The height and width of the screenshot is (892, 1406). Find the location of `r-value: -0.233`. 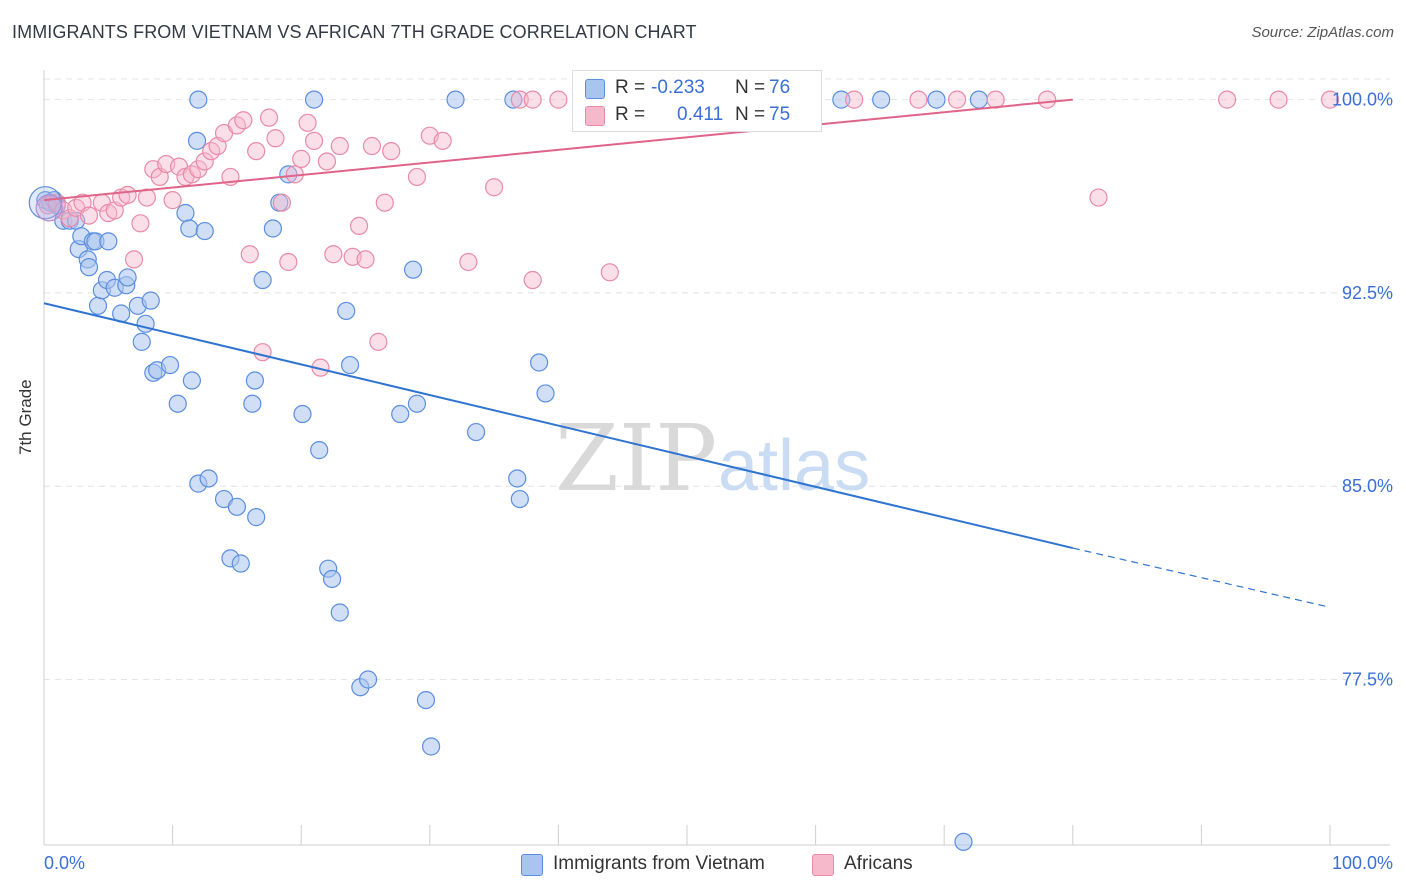

r-value: -0.233 is located at coordinates (678, 87).